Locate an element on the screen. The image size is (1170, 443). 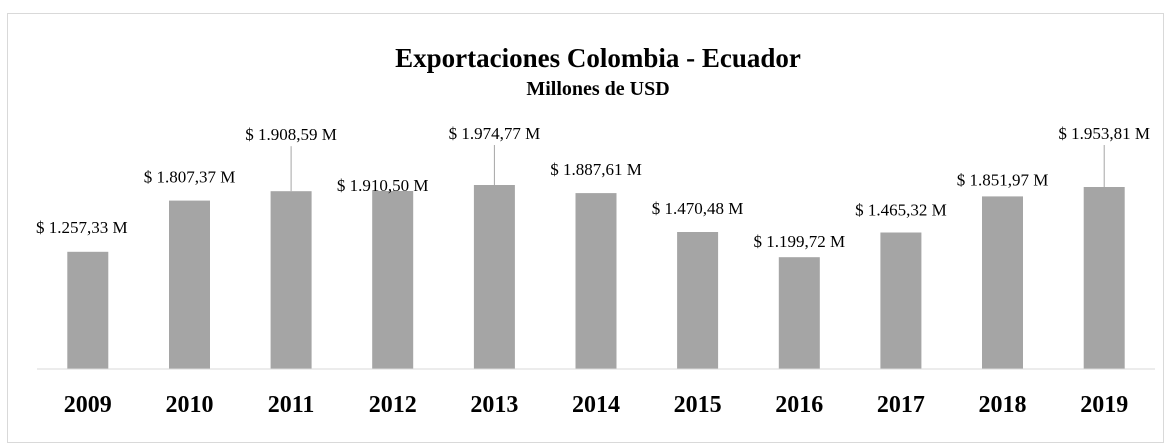
data-label-2013: $ 1.974,77 M is located at coordinates (495, 133).